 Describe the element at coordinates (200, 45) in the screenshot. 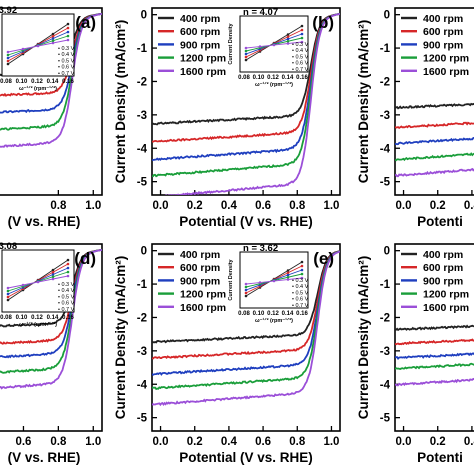

I see `legend-entry: 900 rpm` at that location.